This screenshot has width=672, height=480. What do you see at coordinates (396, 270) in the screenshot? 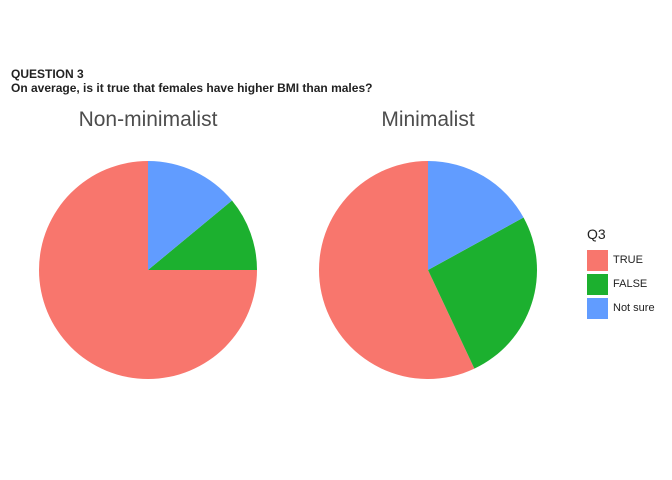
I see `pie-slice-minimalist-true` at bounding box center [396, 270].